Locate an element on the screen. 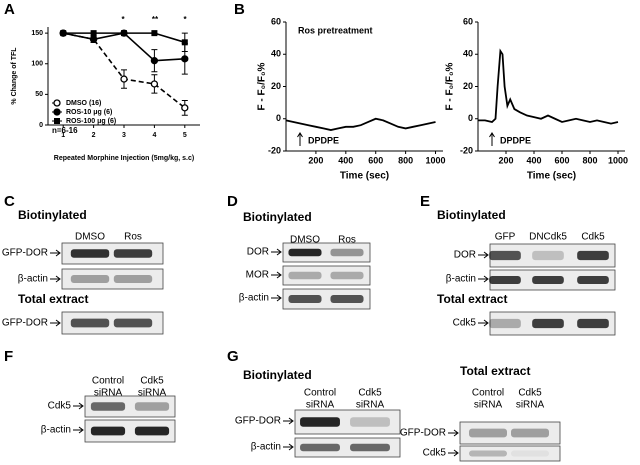 The width and height of the screenshot is (640, 465). panel-letter: G is located at coordinates (233, 356).